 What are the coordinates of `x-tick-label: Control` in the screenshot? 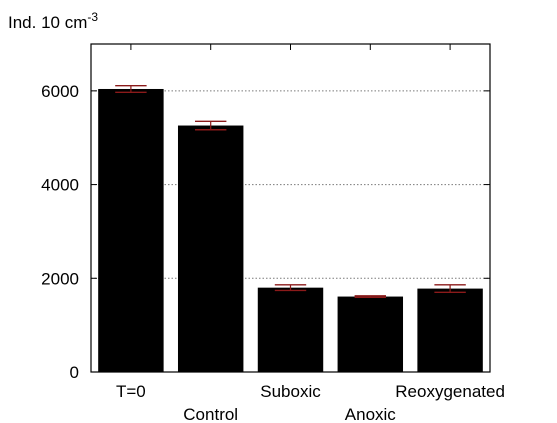 It's located at (210, 414).